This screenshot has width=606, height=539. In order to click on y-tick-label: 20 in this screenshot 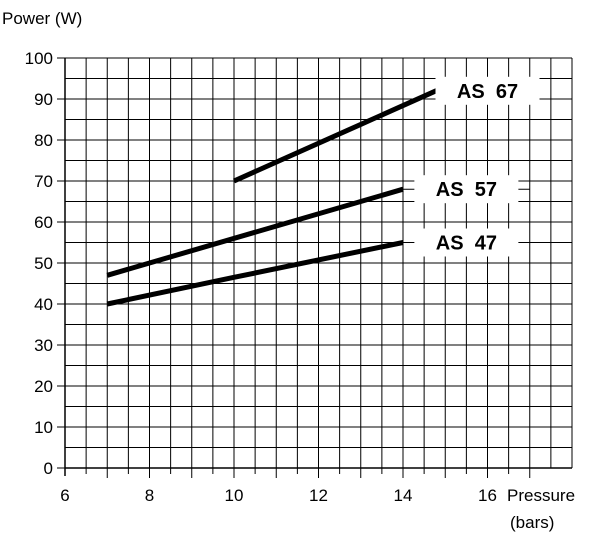, I will do `click(43, 386)`.